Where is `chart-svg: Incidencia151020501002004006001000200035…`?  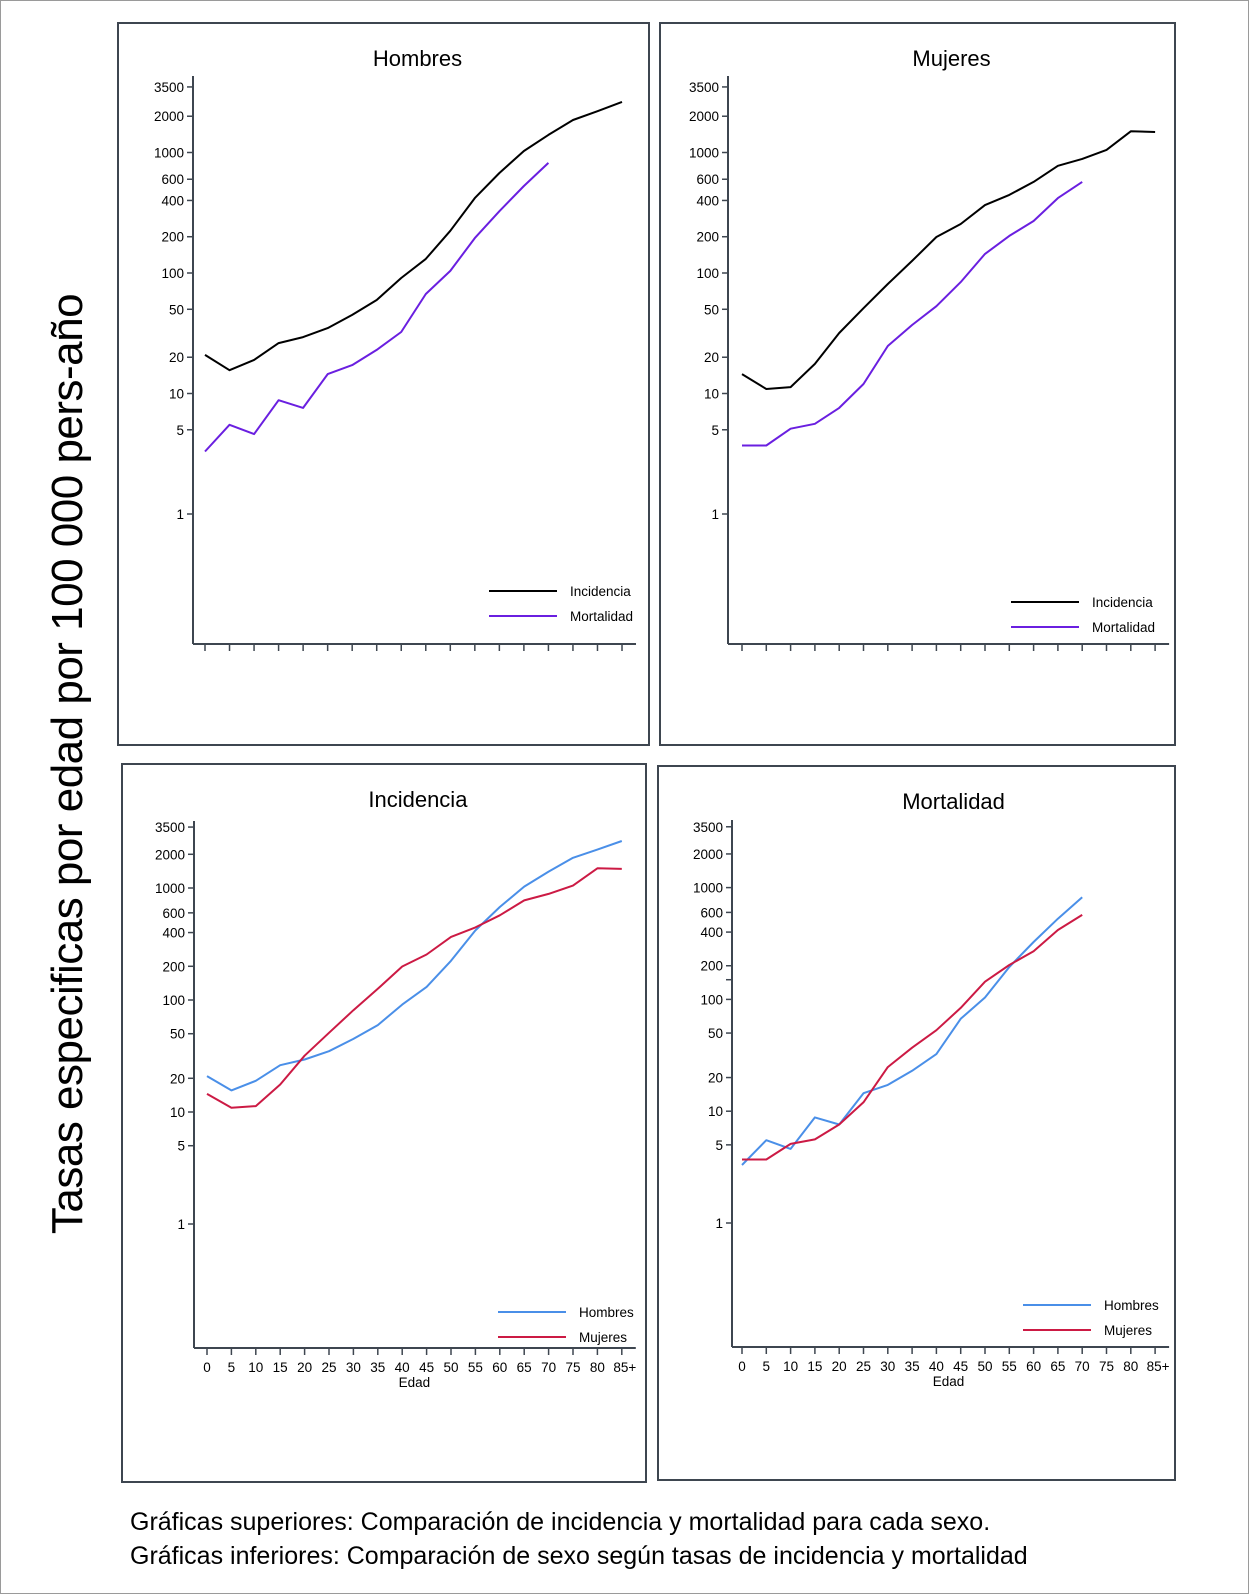 chart-svg: Incidencia151020501002004006001000200035… is located at coordinates (395, 1088).